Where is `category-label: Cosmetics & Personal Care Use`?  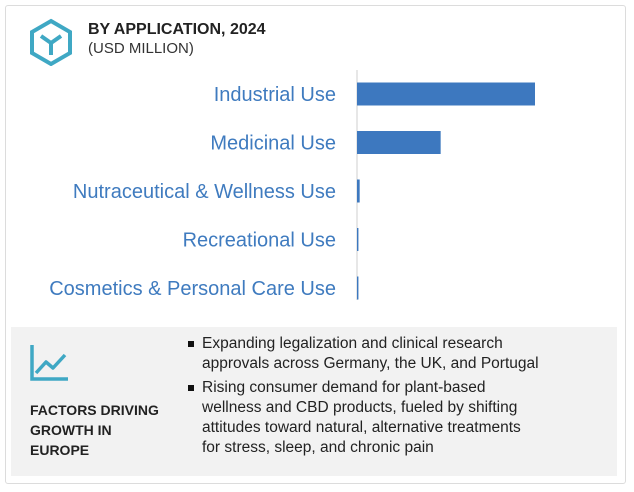
category-label: Cosmetics & Personal Care Use is located at coordinates (192, 289).